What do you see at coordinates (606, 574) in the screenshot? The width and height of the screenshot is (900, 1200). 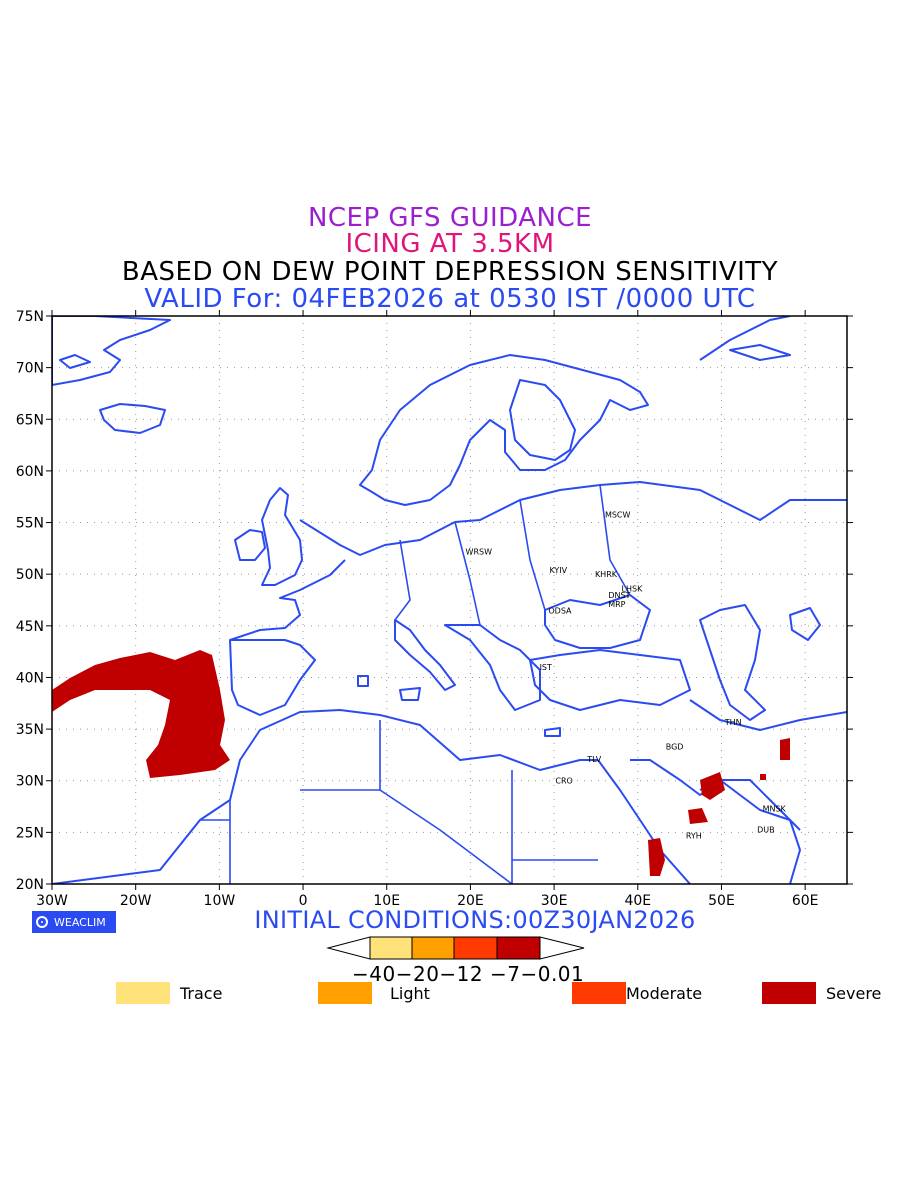 I see `city-label-khrk: KHRK` at bounding box center [606, 574].